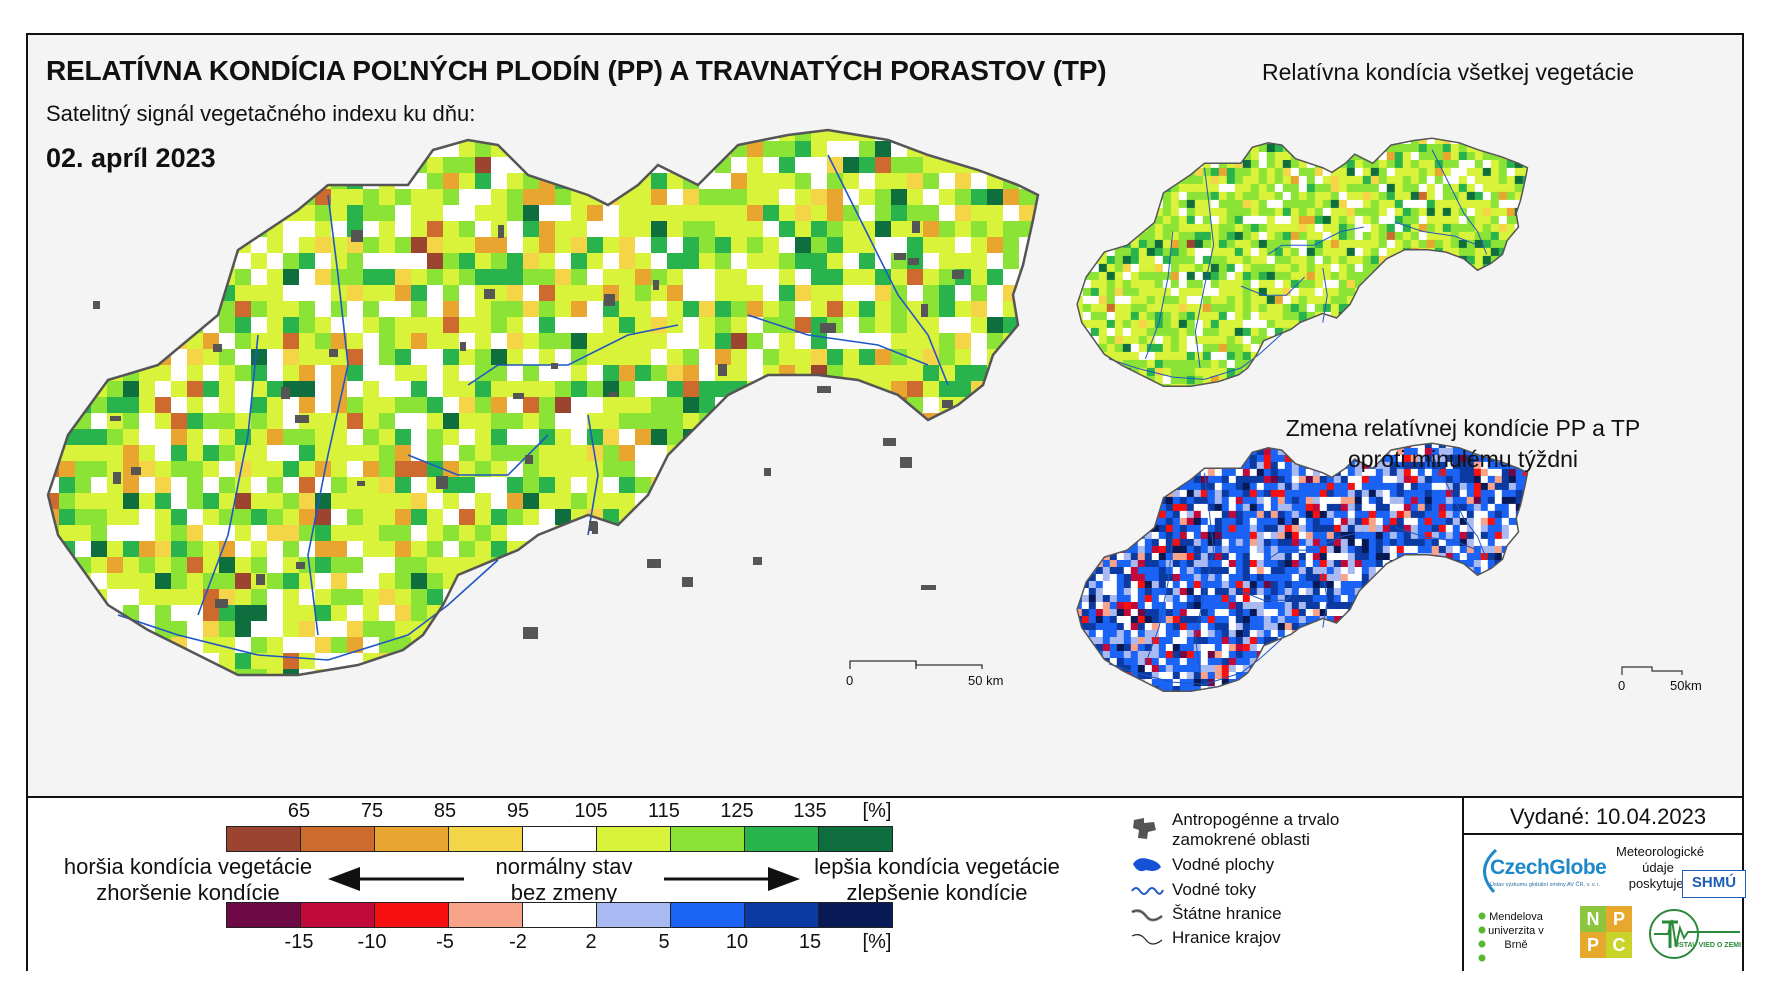 This screenshot has width=1772, height=1003. Describe the element at coordinates (877, 942) in the screenshot. I see `change-tick-label: [%]` at that location.